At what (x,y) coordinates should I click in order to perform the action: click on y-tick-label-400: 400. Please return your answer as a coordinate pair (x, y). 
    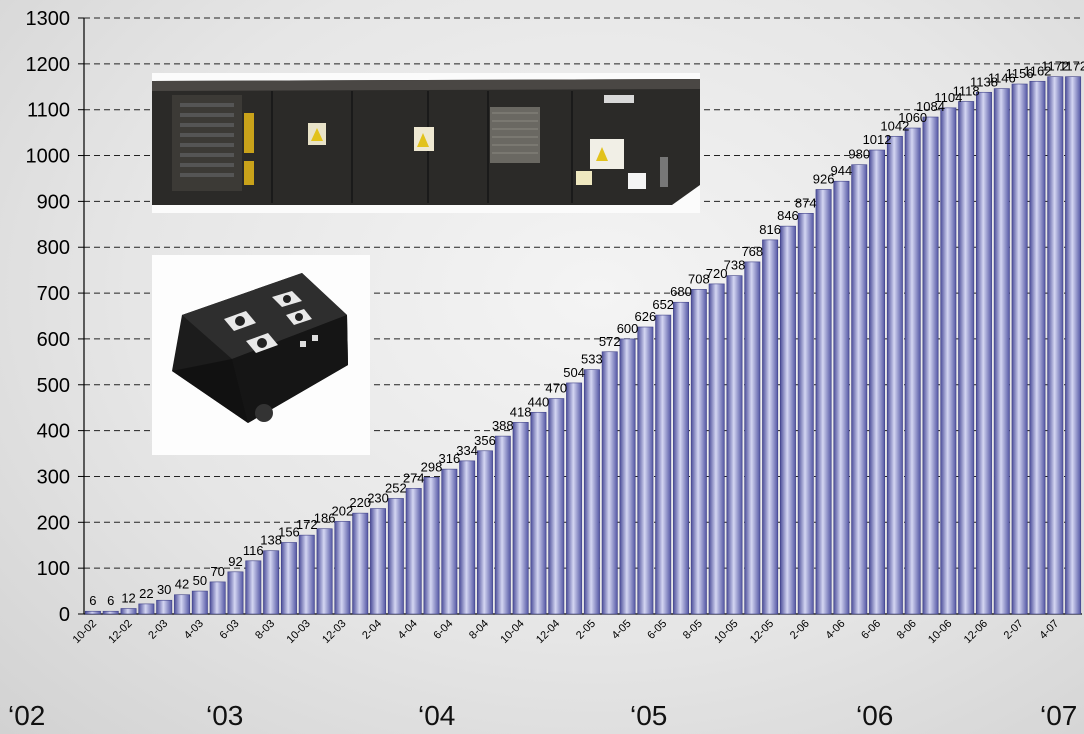
    Looking at the image, I should click on (53, 432).